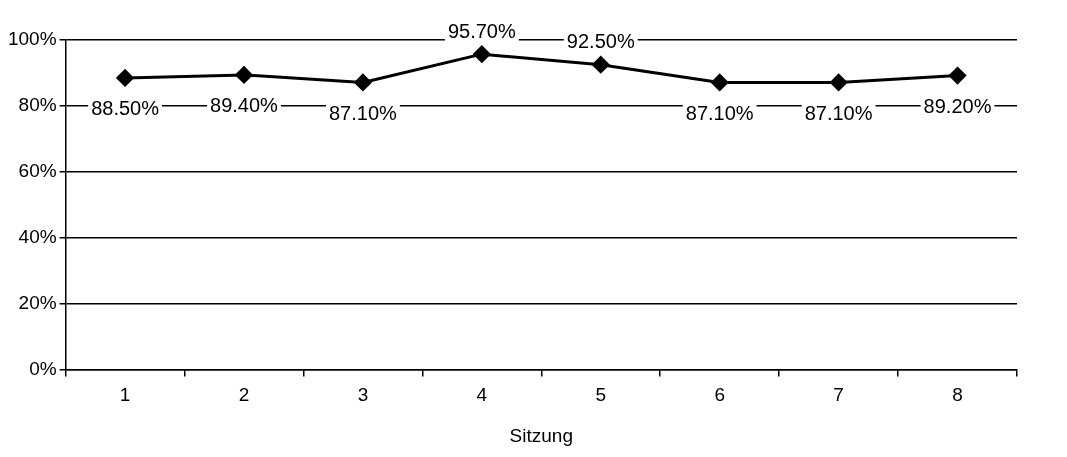  Describe the element at coordinates (600, 41) in the screenshot. I see `data-label: 92.50%` at that location.